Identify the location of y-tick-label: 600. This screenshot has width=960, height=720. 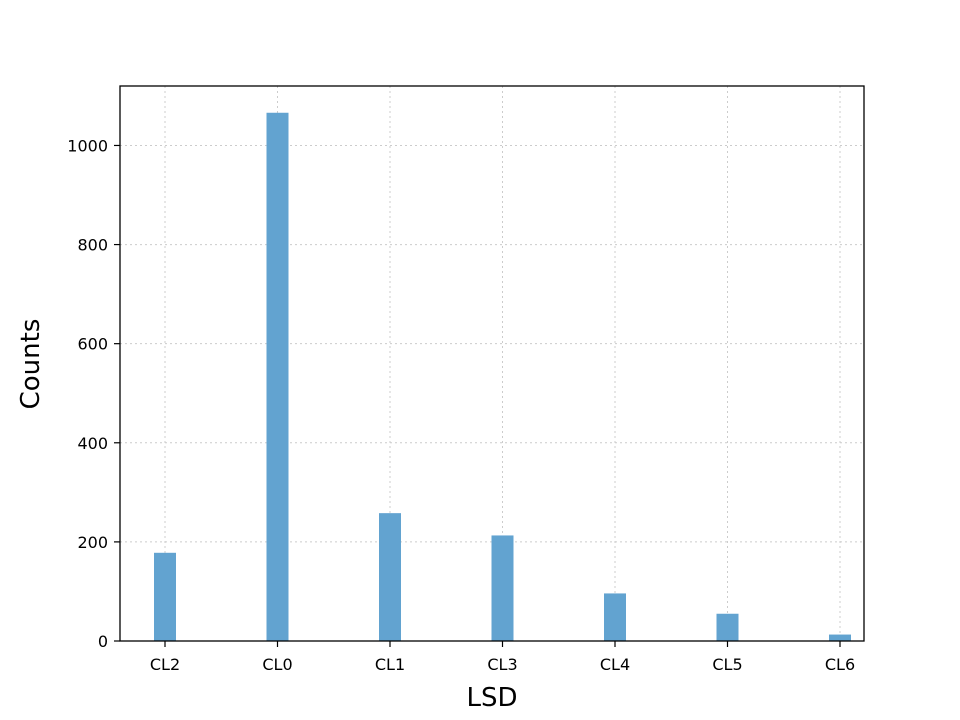
(92, 344).